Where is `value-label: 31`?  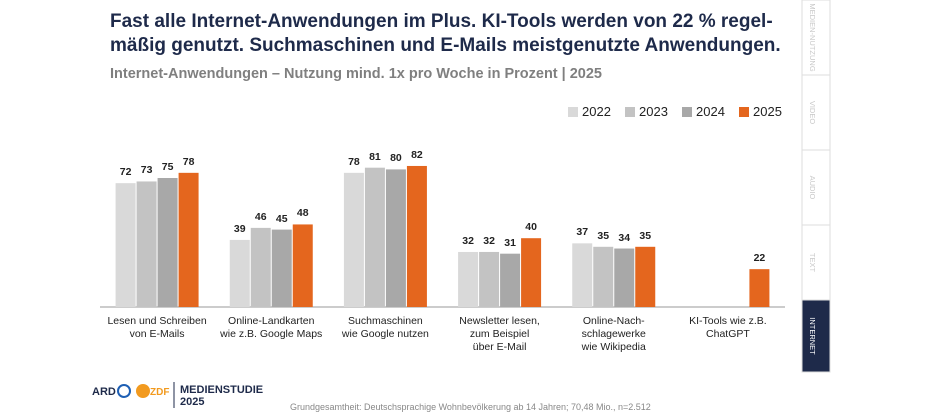
value-label: 31 is located at coordinates (510, 242).